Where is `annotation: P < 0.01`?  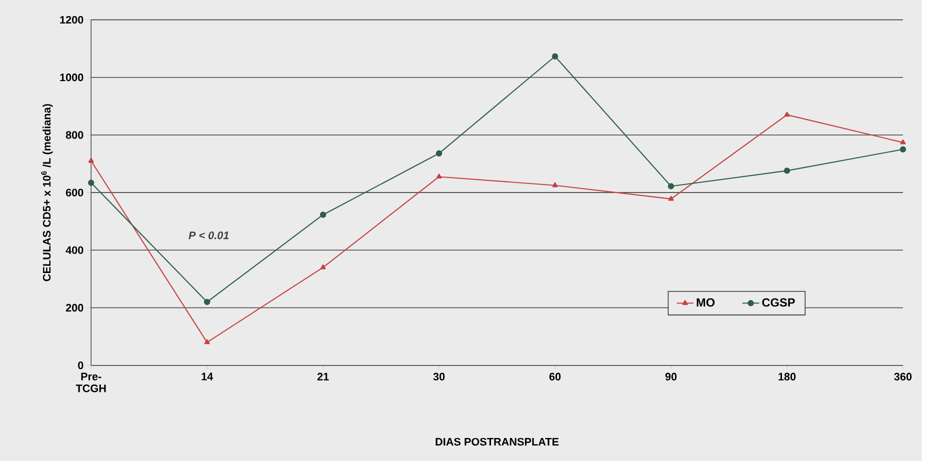 annotation: P < 0.01 is located at coordinates (208, 235).